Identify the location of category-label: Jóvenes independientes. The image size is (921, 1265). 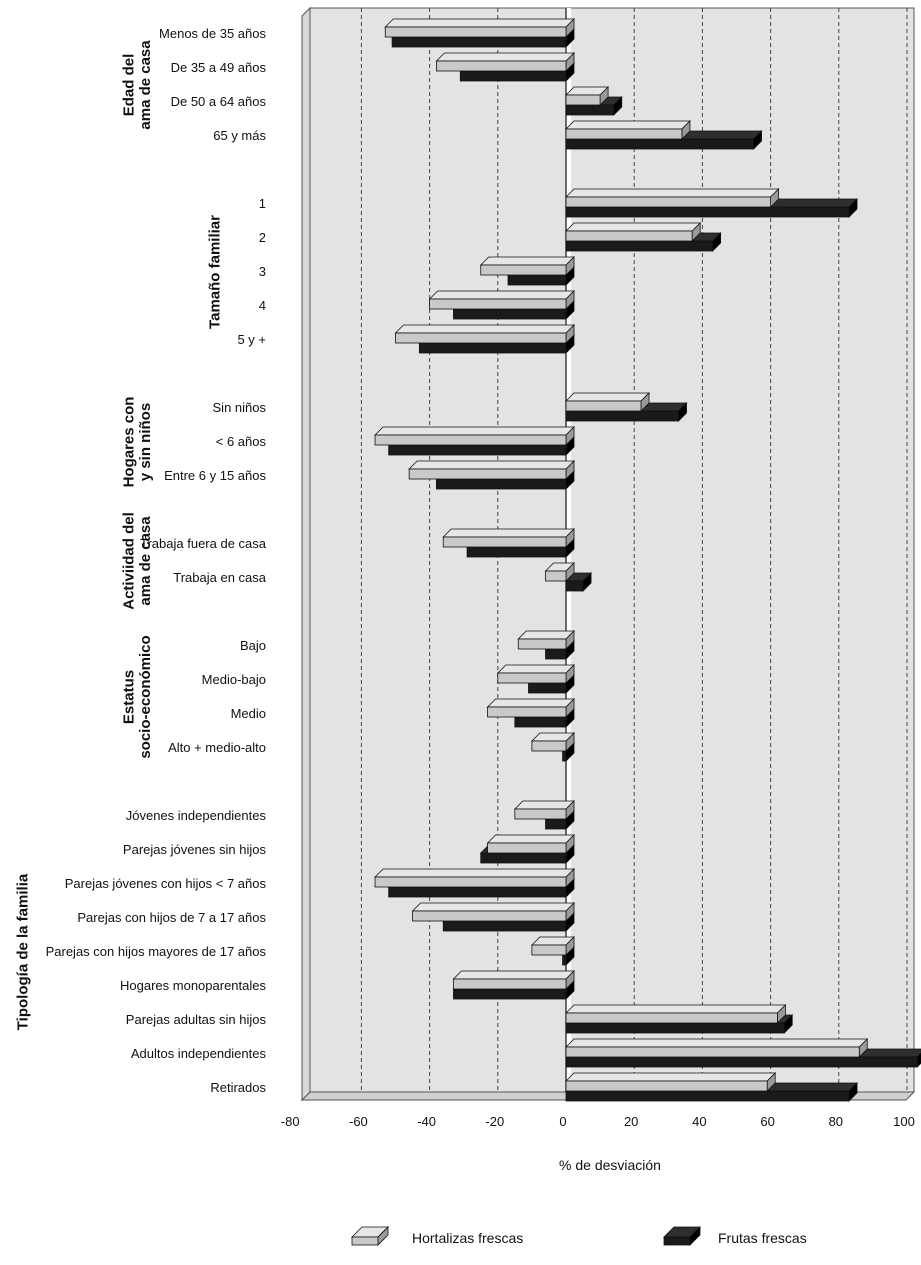
(196, 815).